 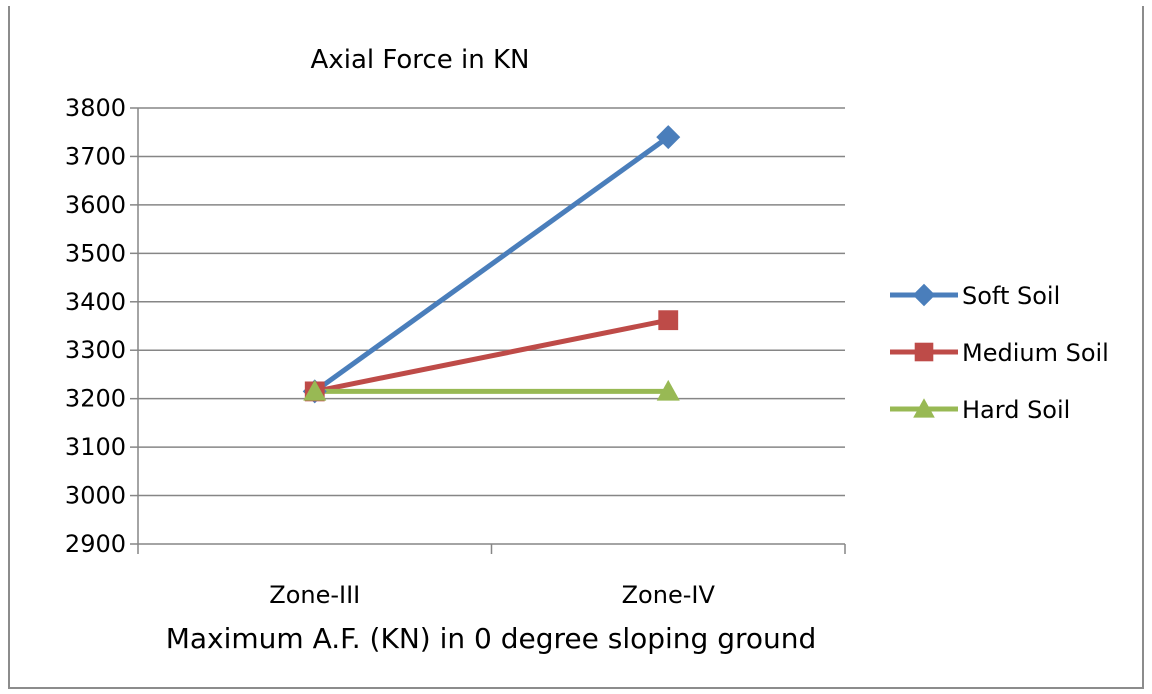 What do you see at coordinates (924, 408) in the screenshot?
I see `legend-marker-hard-soil` at bounding box center [924, 408].